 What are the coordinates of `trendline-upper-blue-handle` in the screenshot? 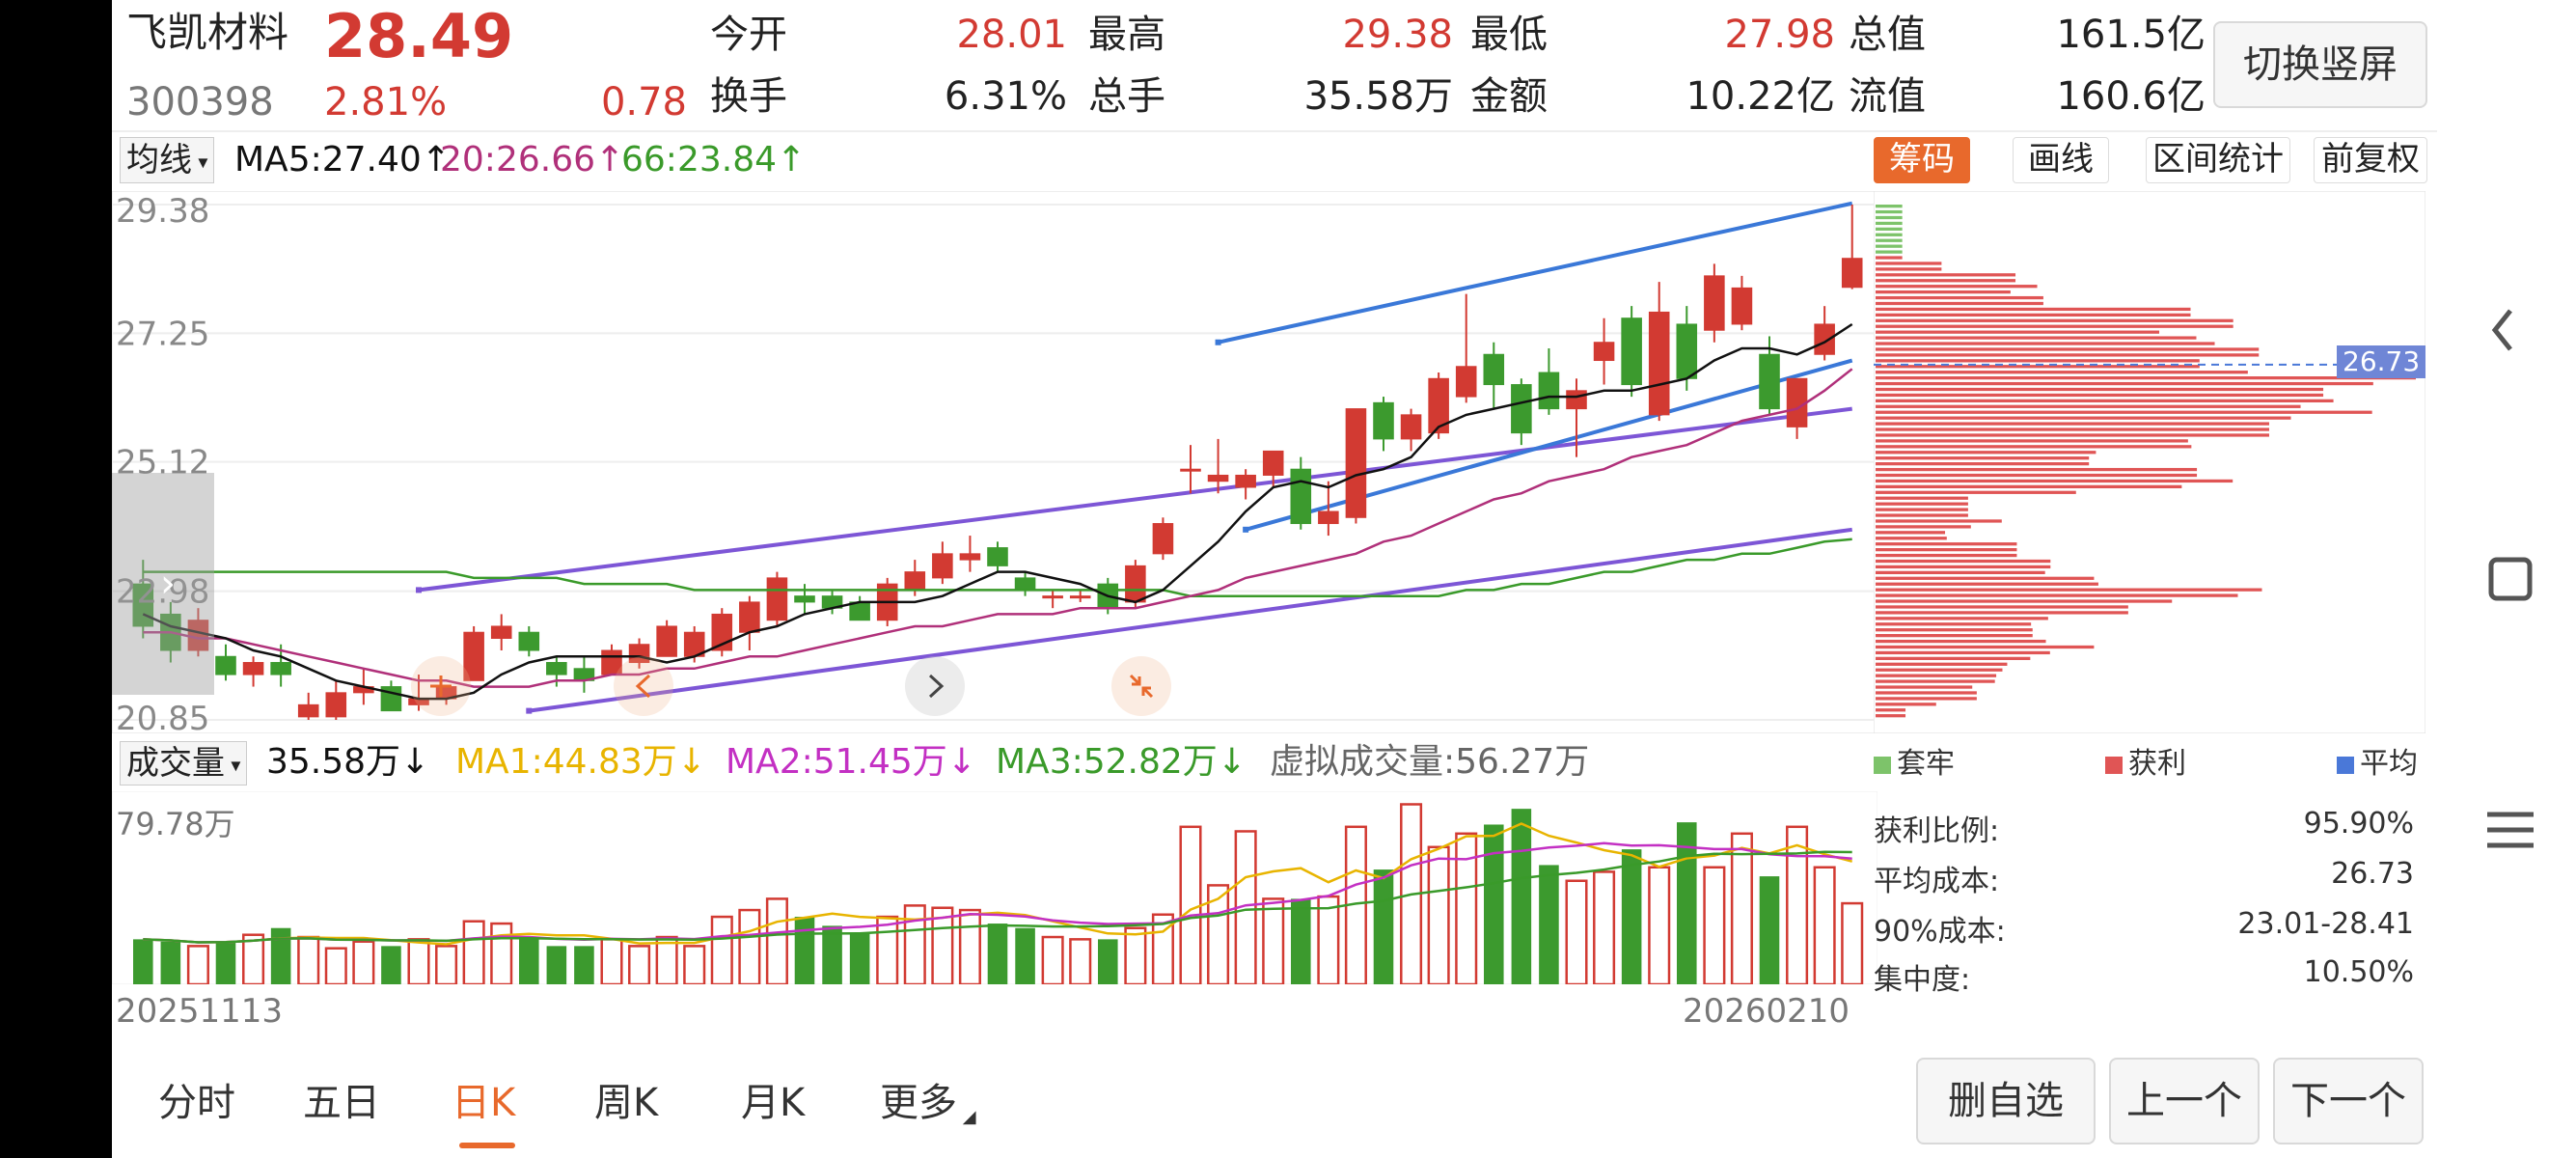 It's located at (1218, 342).